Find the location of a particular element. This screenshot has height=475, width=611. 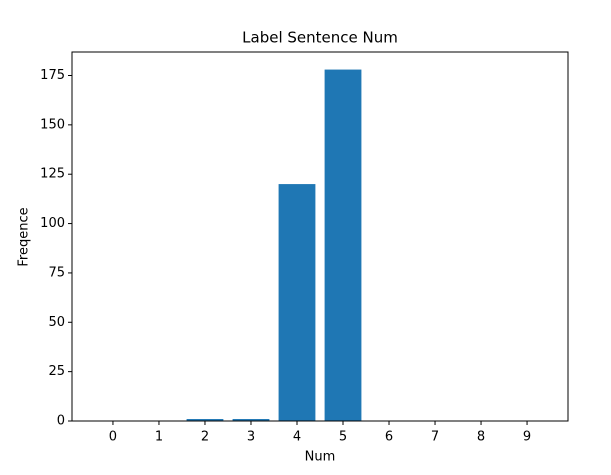

x-tick-label: 2 is located at coordinates (205, 437).